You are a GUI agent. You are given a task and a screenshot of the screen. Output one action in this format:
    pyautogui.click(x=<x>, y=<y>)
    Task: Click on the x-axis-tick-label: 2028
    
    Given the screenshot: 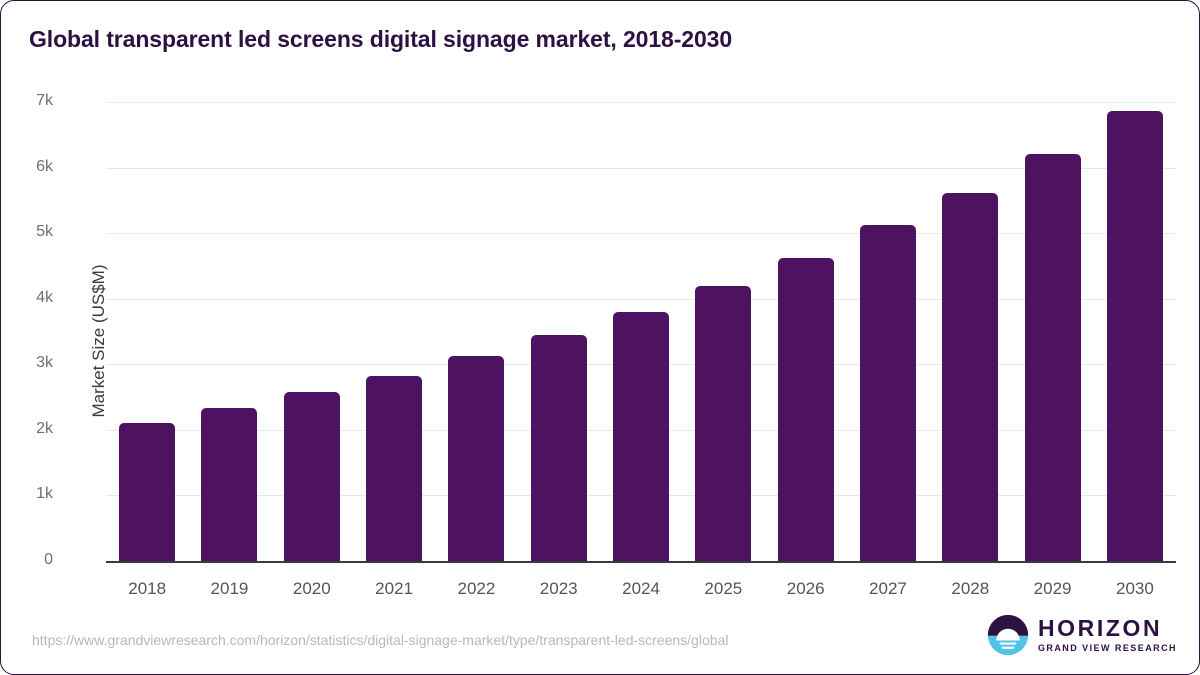 What is the action you would take?
    pyautogui.click(x=970, y=588)
    